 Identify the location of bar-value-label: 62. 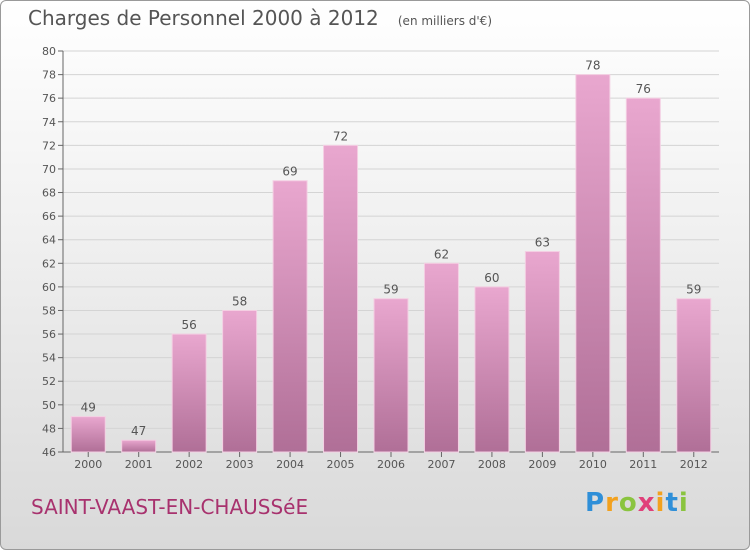
(441, 254).